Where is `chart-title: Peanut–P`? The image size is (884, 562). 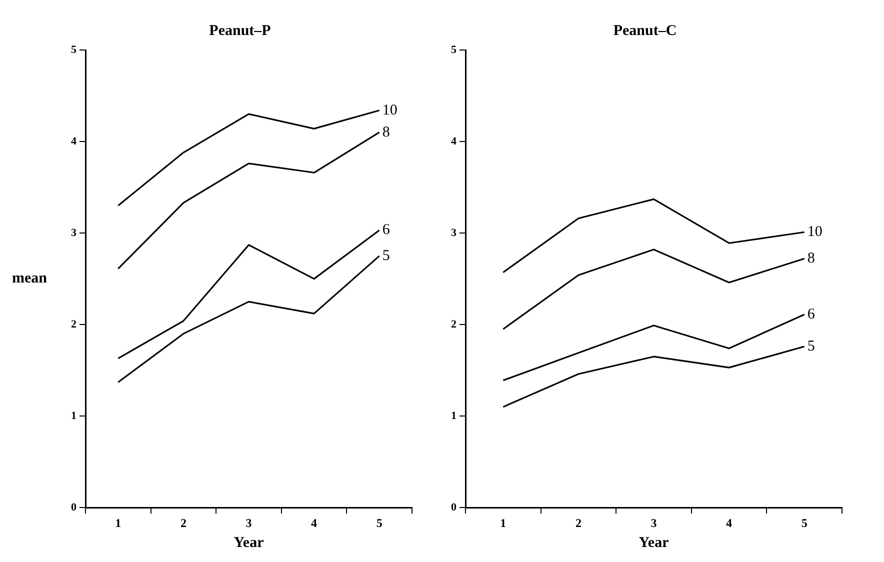 chart-title: Peanut–P is located at coordinates (240, 30).